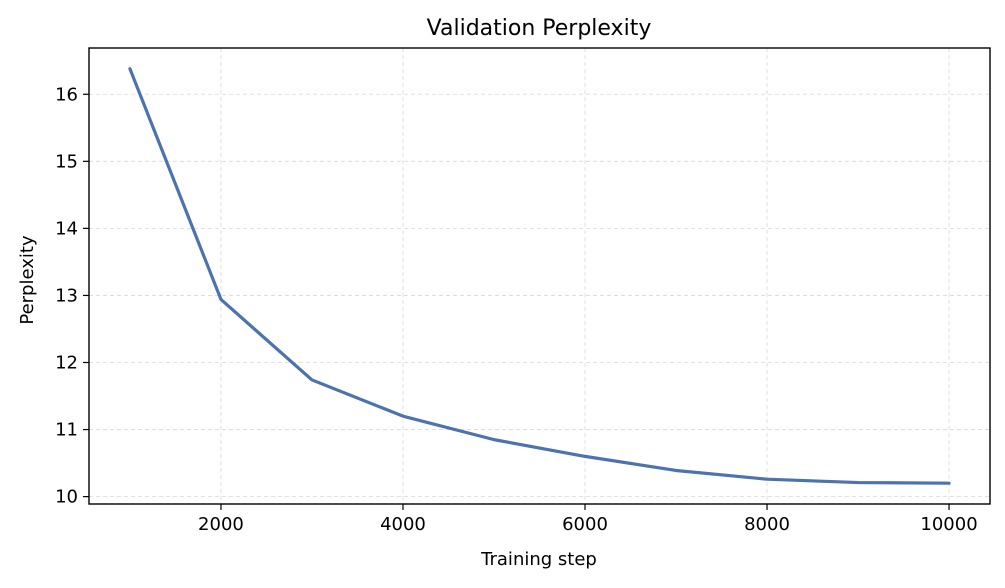 The width and height of the screenshot is (1005, 588). I want to click on x-tick-label: 6000, so click(585, 524).